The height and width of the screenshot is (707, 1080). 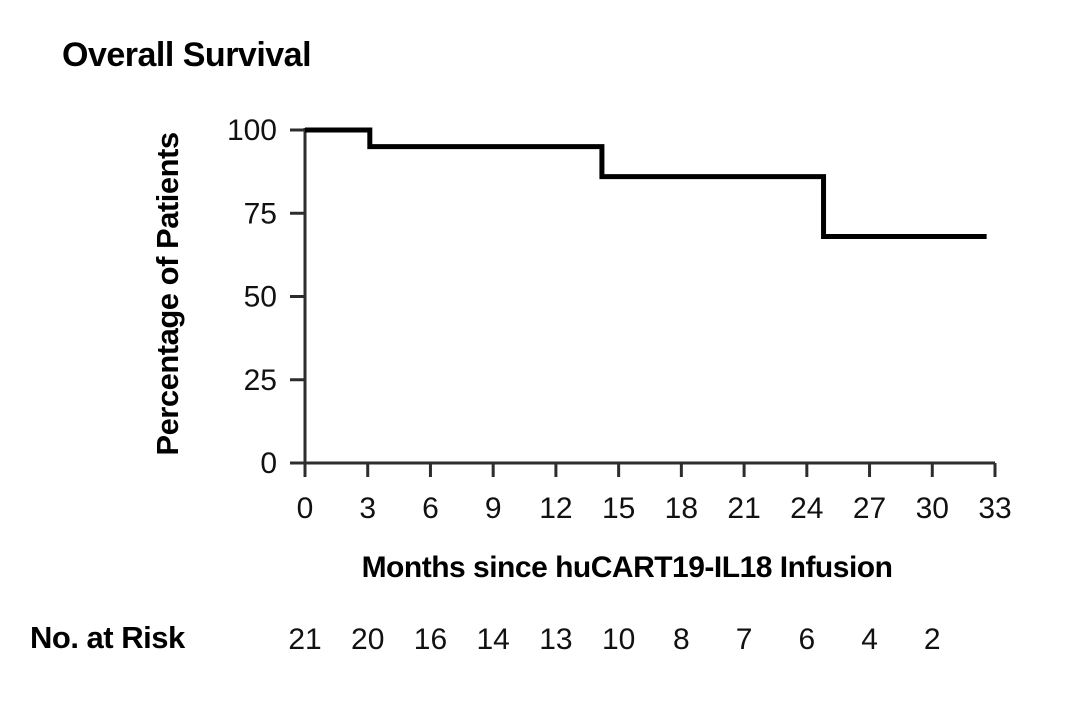 What do you see at coordinates (618, 639) in the screenshot?
I see `risk-count: 10` at bounding box center [618, 639].